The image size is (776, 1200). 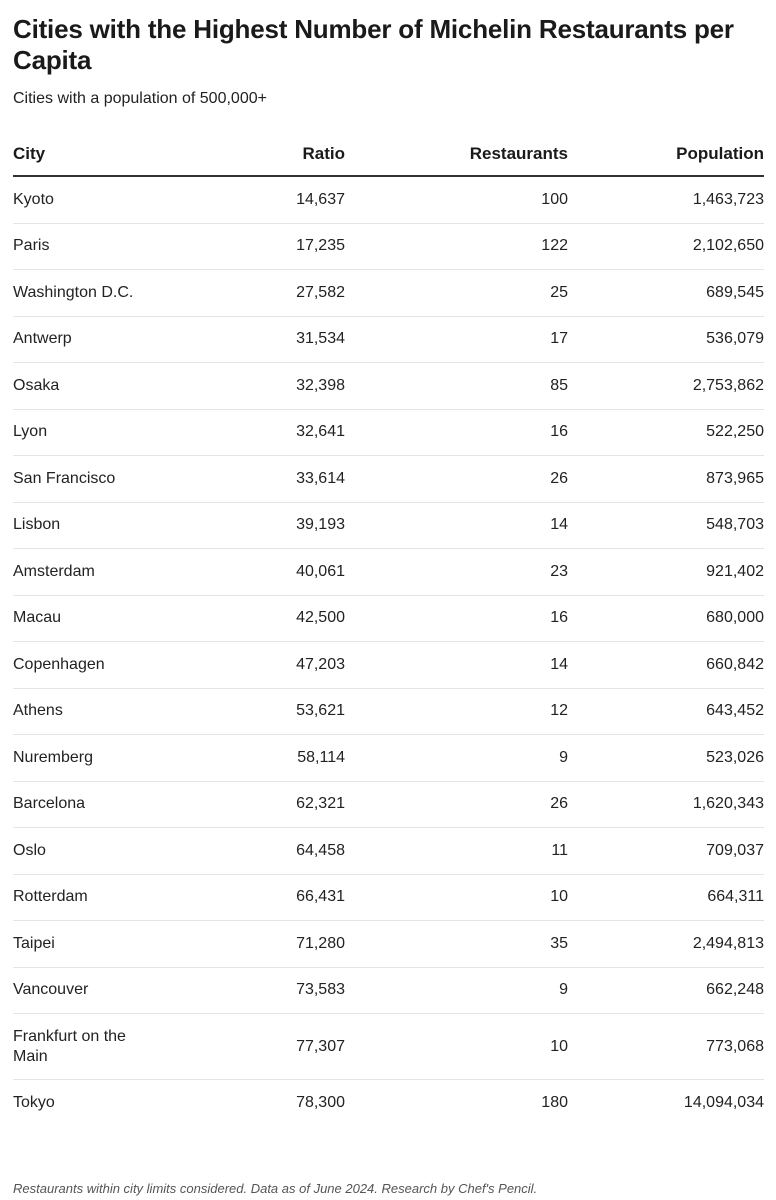 I want to click on cell-restaurants: 9, so click(x=456, y=758).